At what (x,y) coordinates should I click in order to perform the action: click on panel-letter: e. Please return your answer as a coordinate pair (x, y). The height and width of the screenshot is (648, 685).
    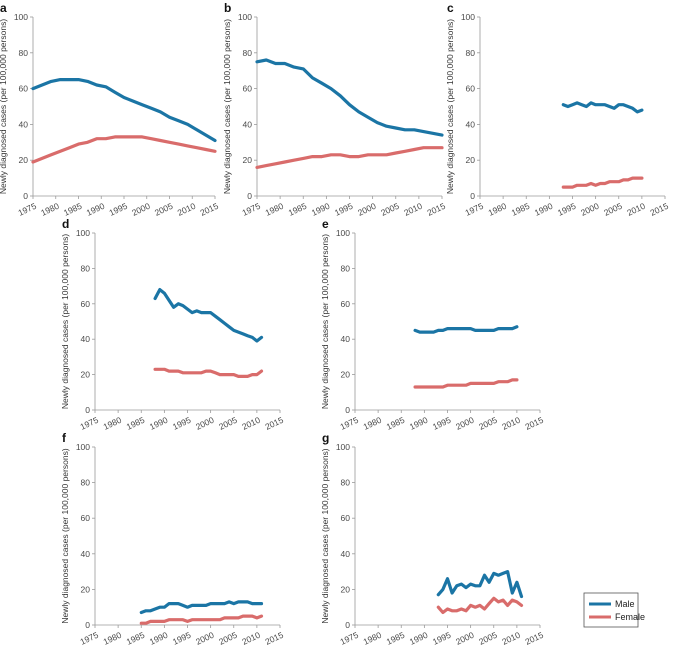
    Looking at the image, I should click on (325, 224).